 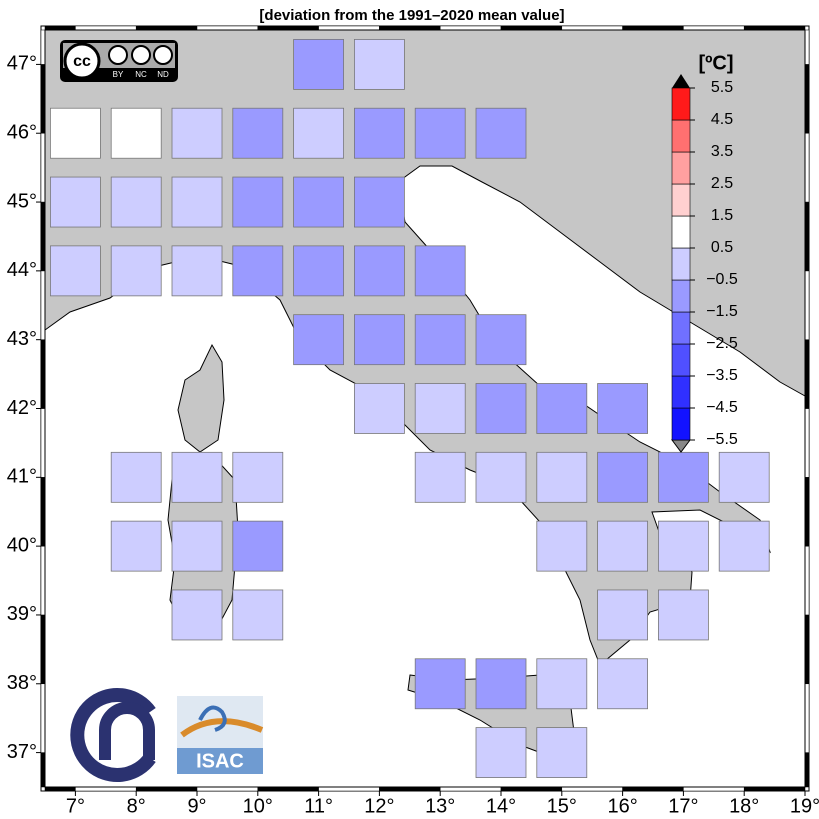 I want to click on y-tick-label: 46°, so click(x=22, y=133).